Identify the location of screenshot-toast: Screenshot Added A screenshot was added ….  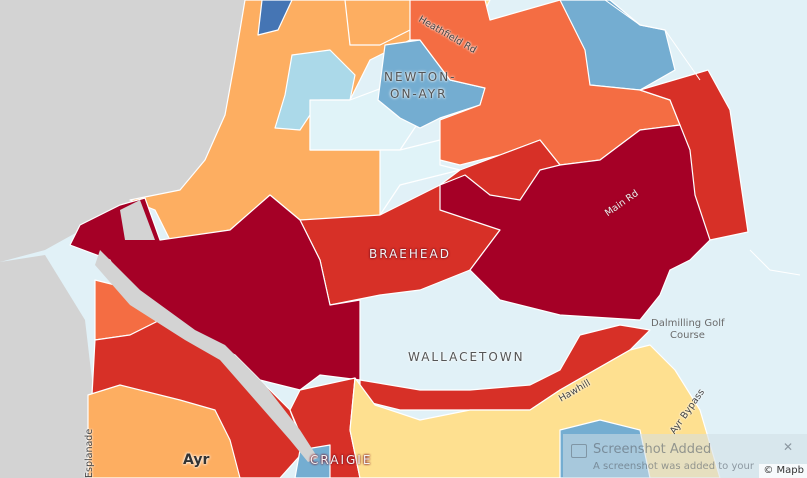
(685, 456).